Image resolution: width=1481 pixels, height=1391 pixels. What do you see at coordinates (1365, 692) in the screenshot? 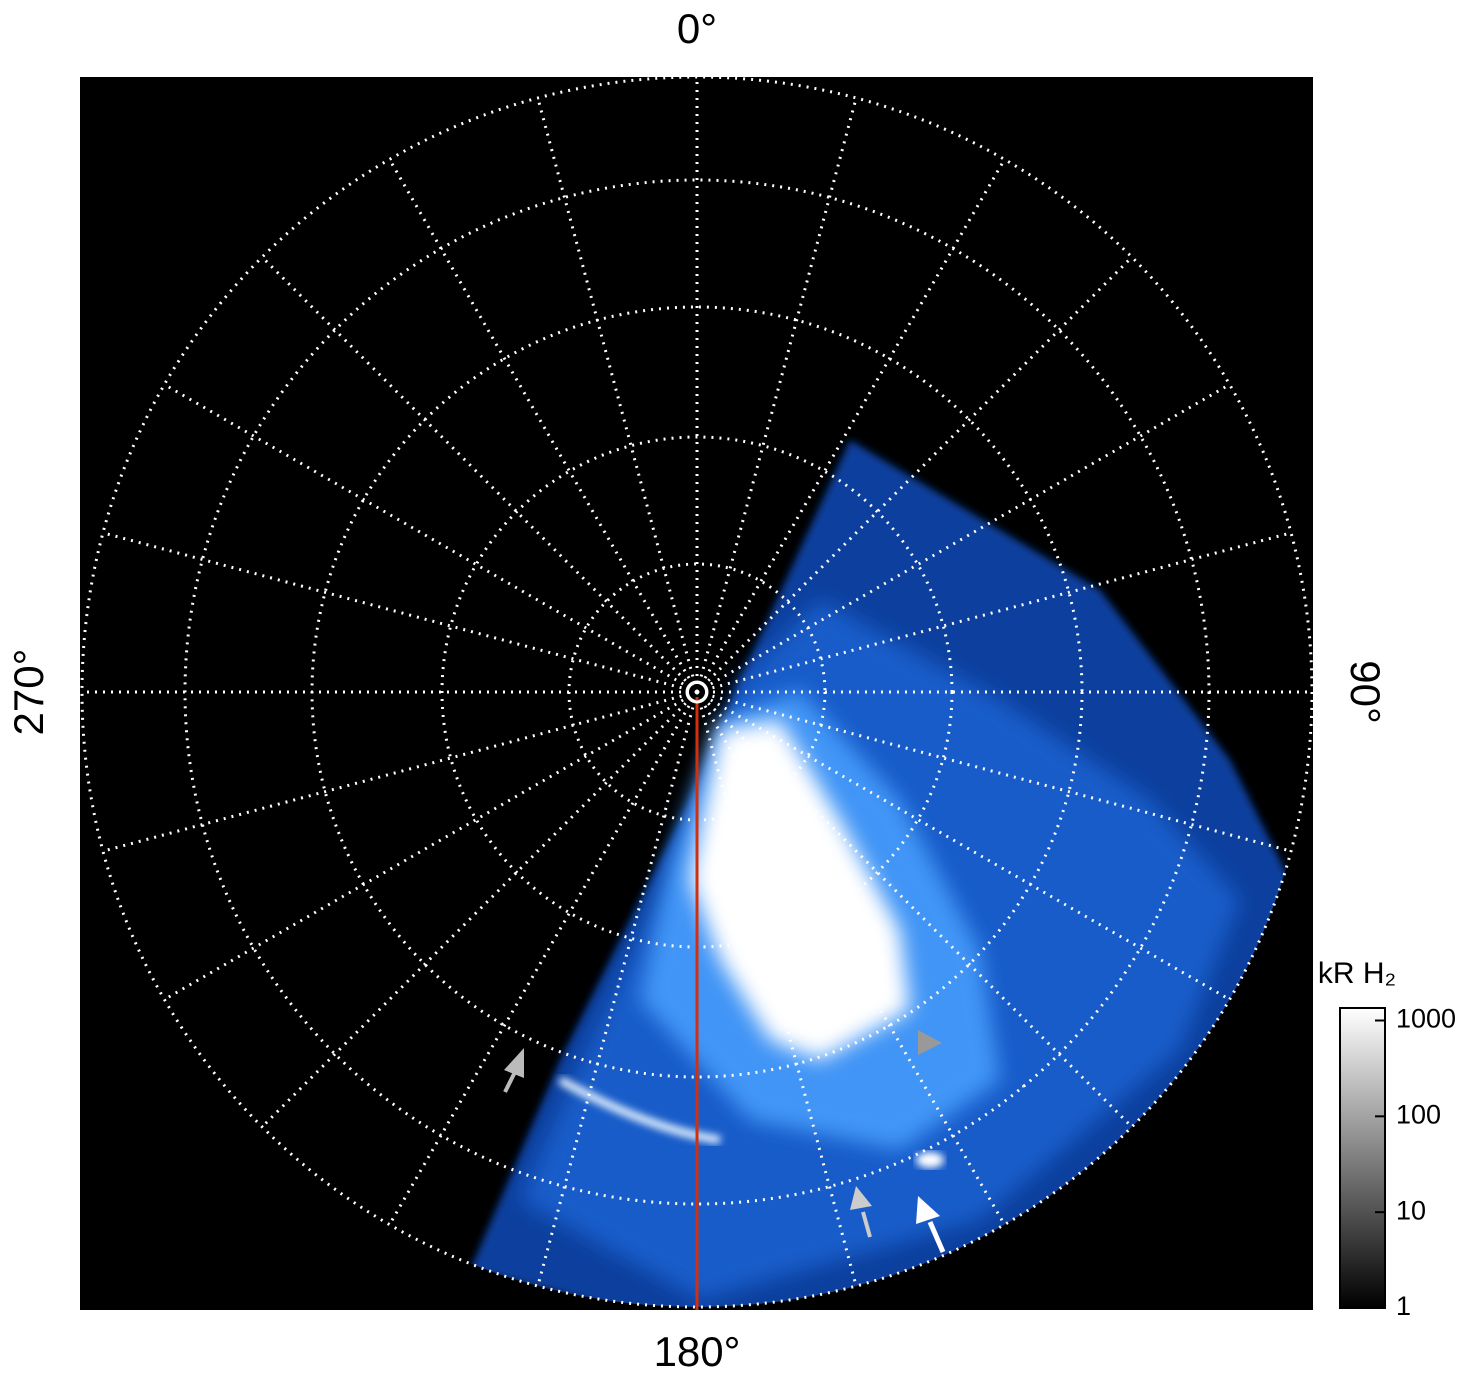
I see `angle-tick-label: 90°` at bounding box center [1365, 692].